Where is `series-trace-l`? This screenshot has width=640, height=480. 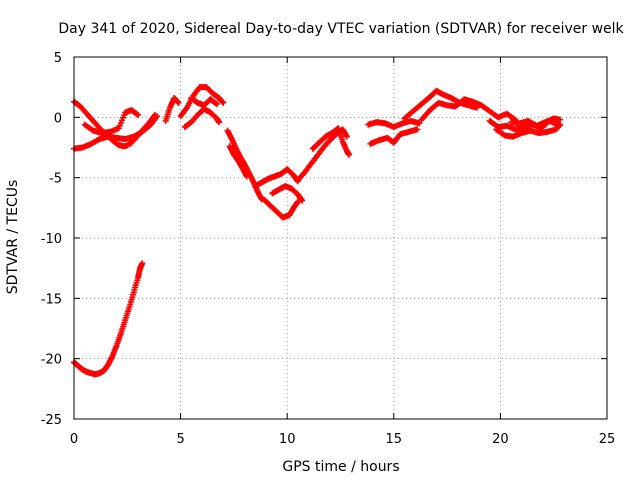 series-trace-l is located at coordinates (287, 193).